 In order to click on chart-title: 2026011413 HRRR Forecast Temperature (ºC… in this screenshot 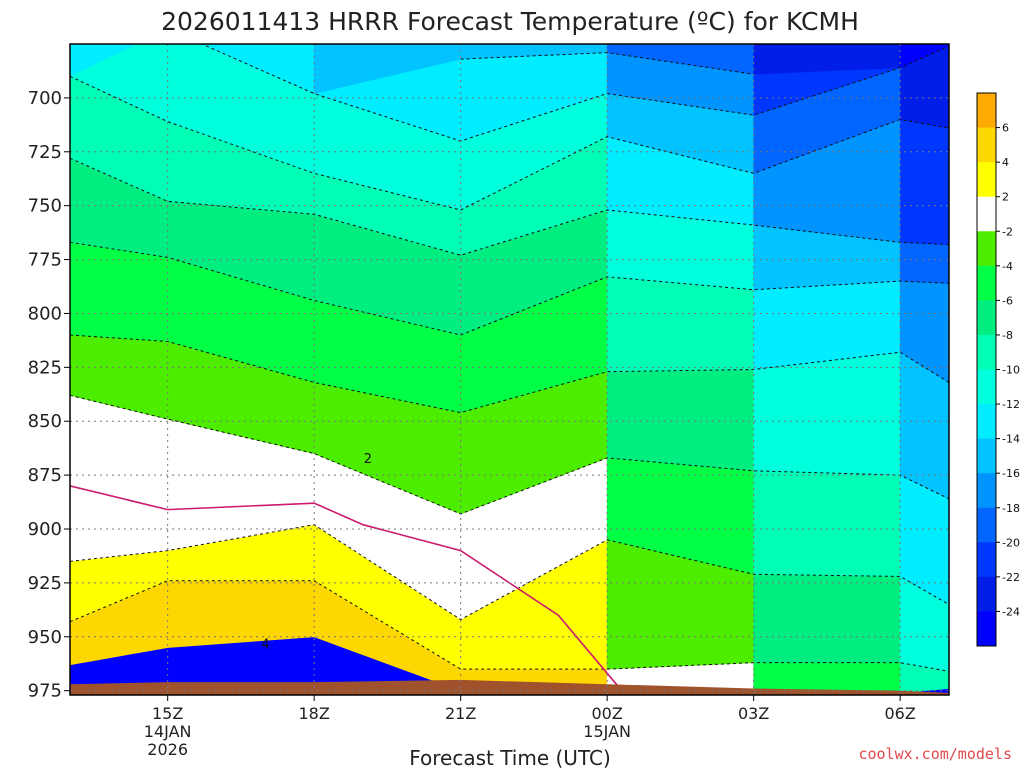, I will do `click(510, 21)`.